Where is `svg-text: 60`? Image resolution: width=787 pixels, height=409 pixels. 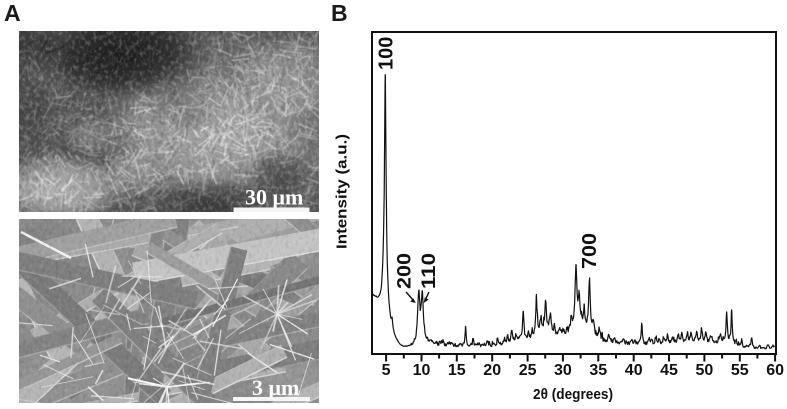
svg-text: 60 is located at coordinates (775, 370).